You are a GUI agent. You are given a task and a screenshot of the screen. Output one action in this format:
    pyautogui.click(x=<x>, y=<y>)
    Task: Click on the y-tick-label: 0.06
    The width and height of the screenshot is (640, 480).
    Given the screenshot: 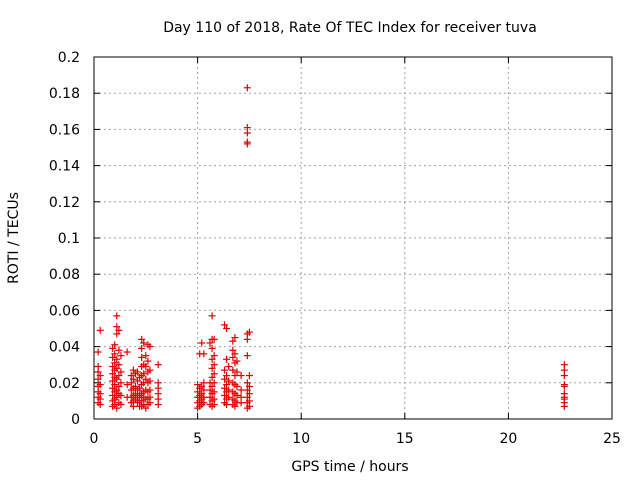 What is the action you would take?
    pyautogui.click(x=64, y=311)
    